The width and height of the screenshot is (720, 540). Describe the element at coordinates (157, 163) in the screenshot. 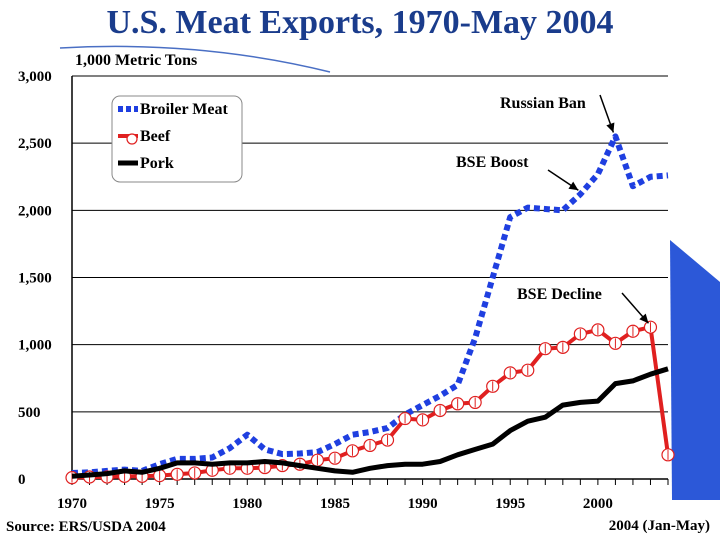

I see `legend-label-pork: Pork` at that location.